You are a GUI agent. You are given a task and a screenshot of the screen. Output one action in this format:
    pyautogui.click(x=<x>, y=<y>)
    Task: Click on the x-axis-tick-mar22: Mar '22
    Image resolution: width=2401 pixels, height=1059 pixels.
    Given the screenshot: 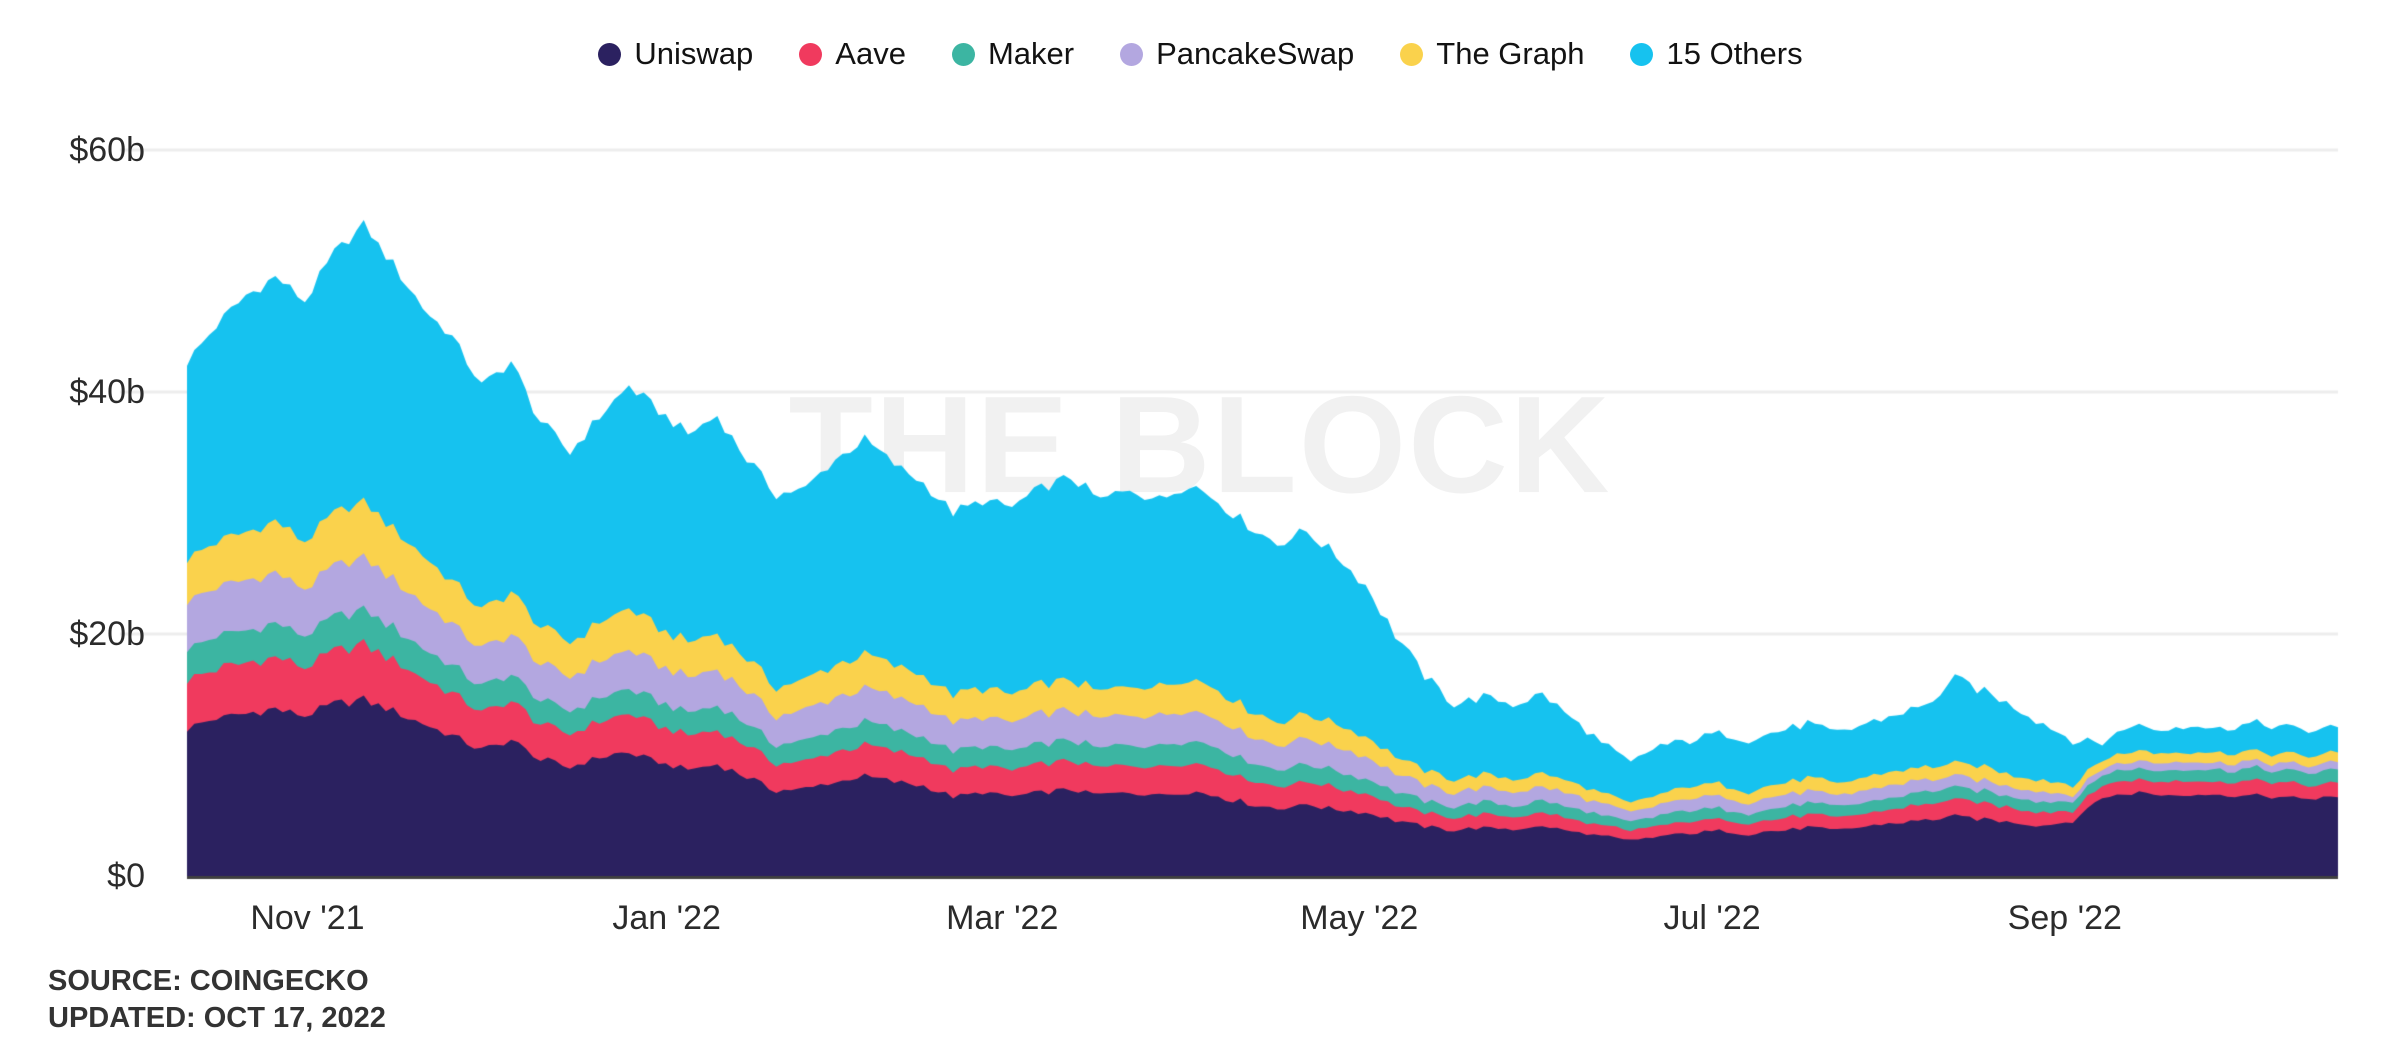 What is the action you would take?
    pyautogui.click(x=1002, y=918)
    